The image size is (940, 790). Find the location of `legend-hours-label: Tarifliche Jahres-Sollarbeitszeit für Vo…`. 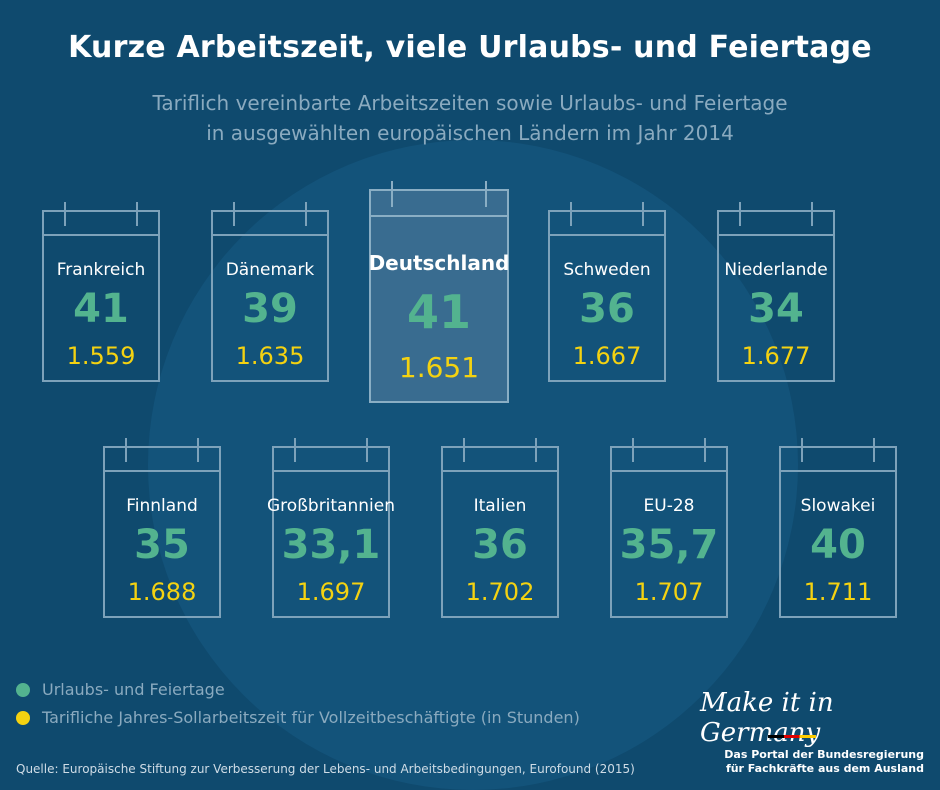

legend-hours-label: Tarifliche Jahres-Sollarbeitszeit für Vo… is located at coordinates (311, 717).